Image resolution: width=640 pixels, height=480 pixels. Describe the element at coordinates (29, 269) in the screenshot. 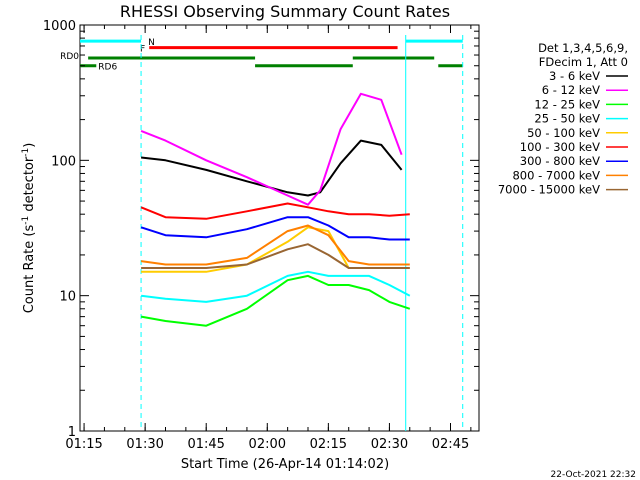

I see `y-axis-label-main: Count Rate (s` at that location.